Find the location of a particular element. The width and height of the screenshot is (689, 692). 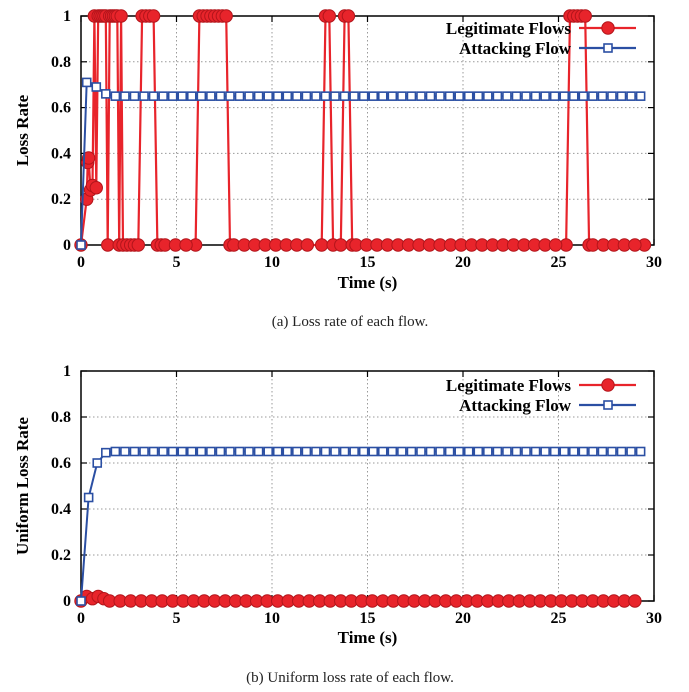

y-tick-label: 0.4 is located at coordinates (61, 509).